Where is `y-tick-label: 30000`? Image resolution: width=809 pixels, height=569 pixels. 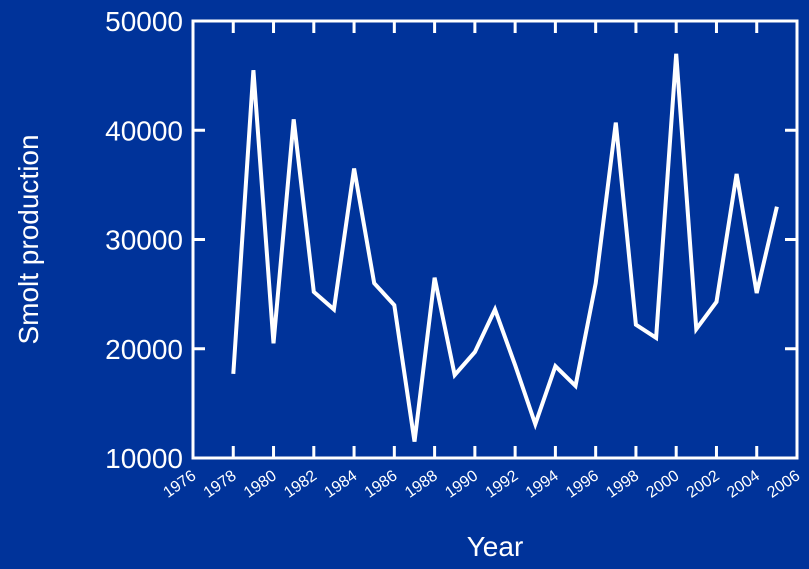 y-tick-label: 30000 is located at coordinates (144, 240).